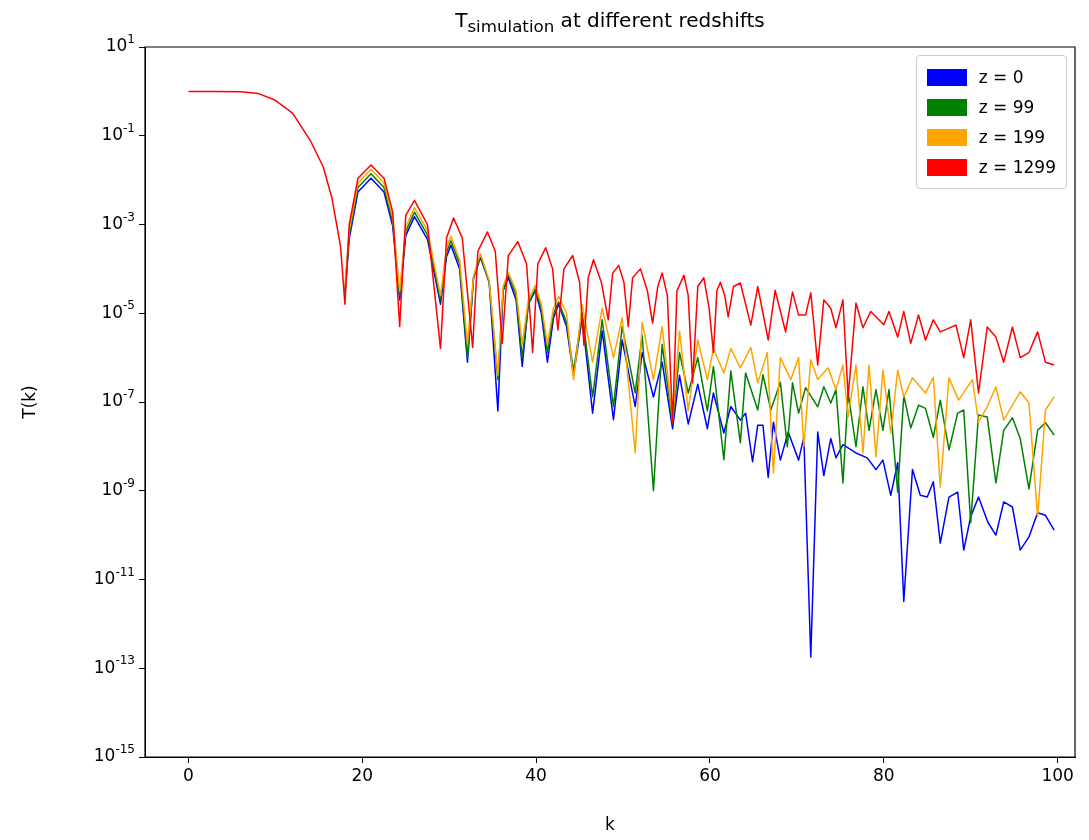  I want to click on legend-label: z = 199, so click(1012, 137).